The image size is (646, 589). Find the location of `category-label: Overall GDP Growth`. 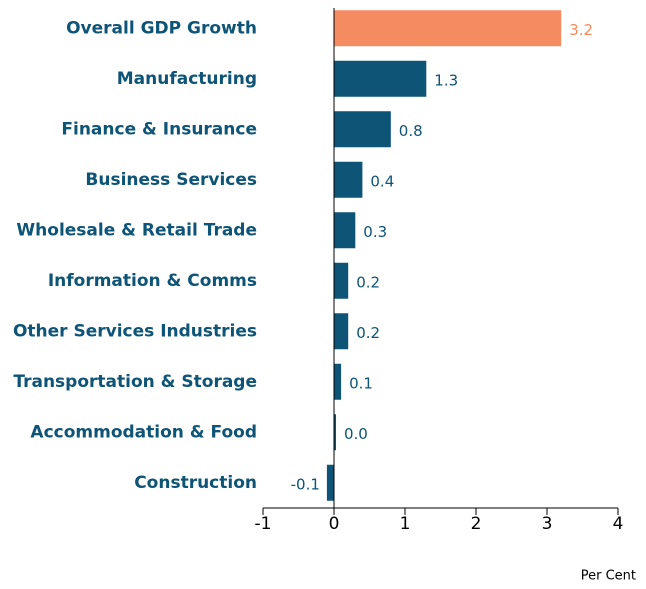

category-label: Overall GDP Growth is located at coordinates (161, 28).